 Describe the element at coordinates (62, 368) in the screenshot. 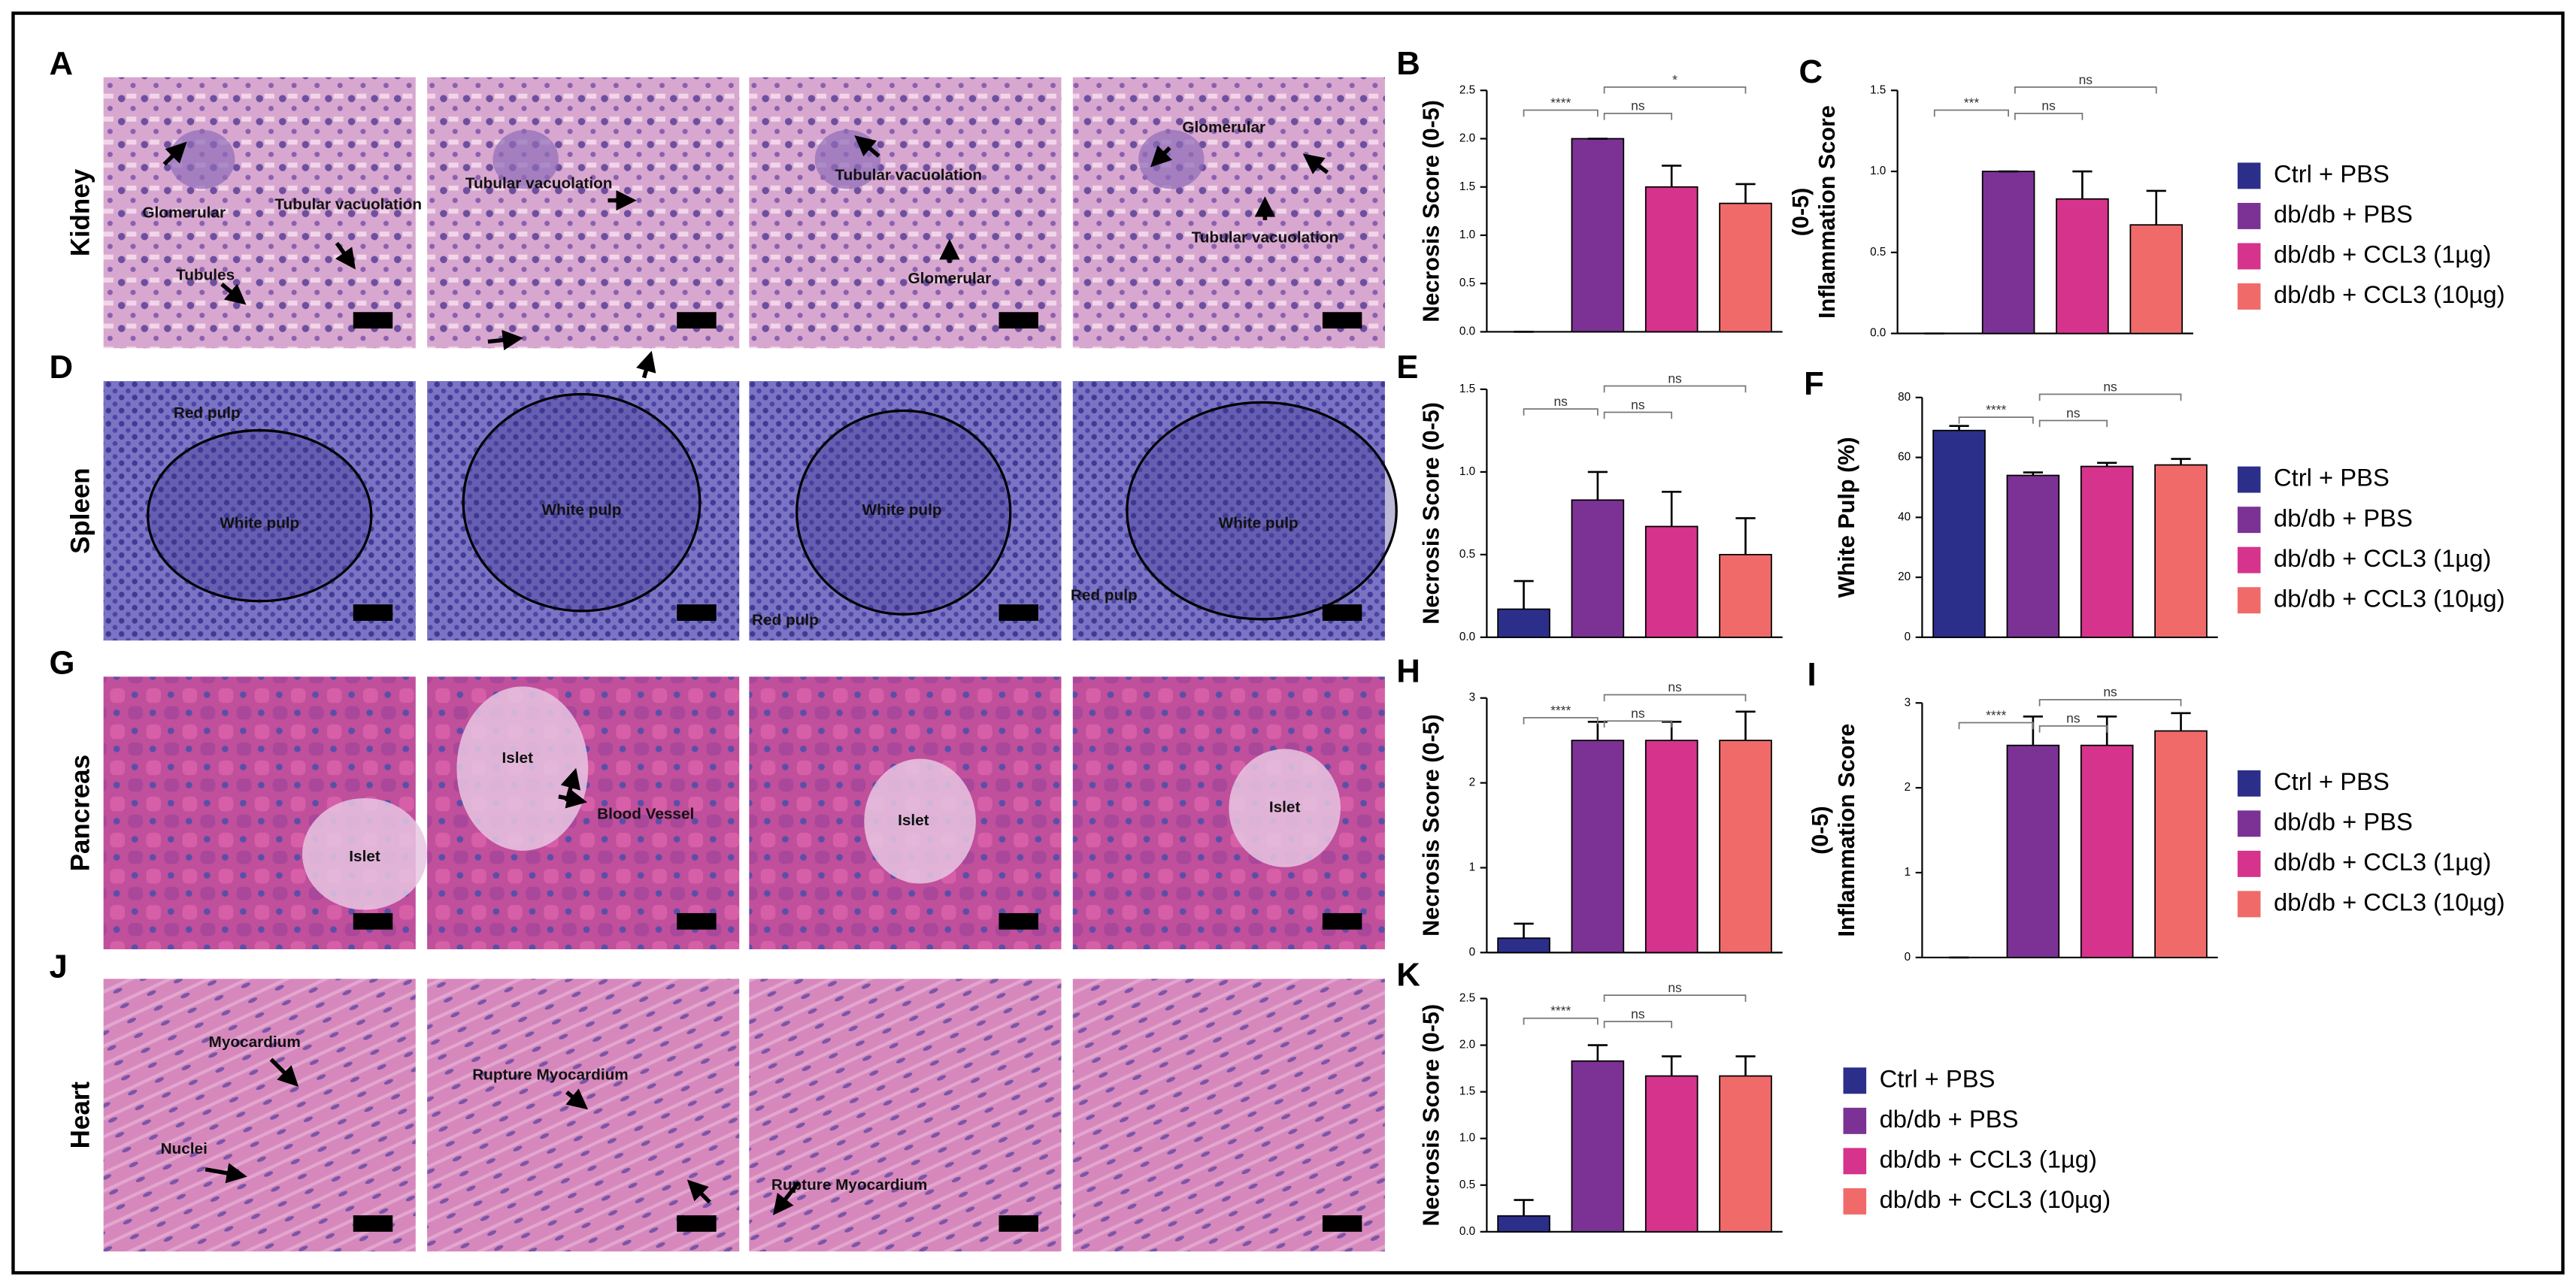

I see `panel-letter: D` at that location.